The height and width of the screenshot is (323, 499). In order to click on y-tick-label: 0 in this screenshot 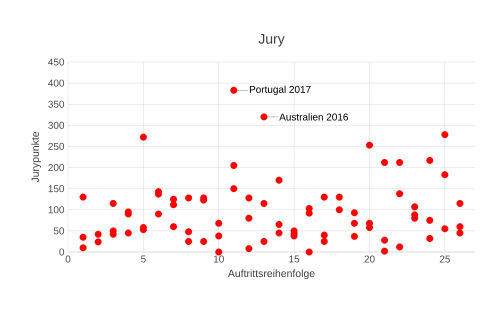, I will do `click(61, 252)`.